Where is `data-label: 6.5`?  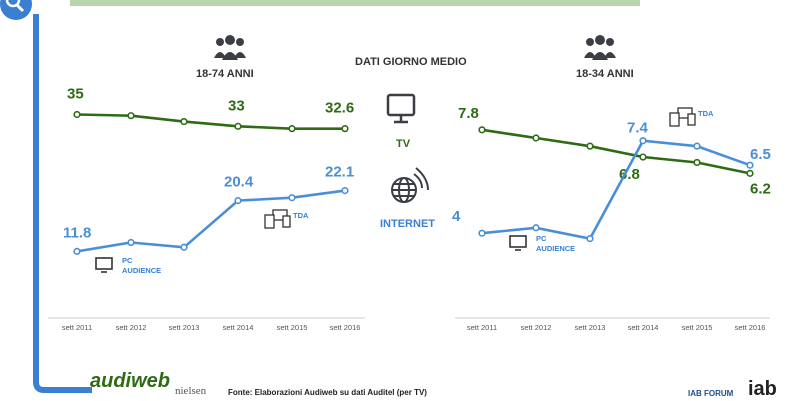
data-label: 6.5 is located at coordinates (760, 154).